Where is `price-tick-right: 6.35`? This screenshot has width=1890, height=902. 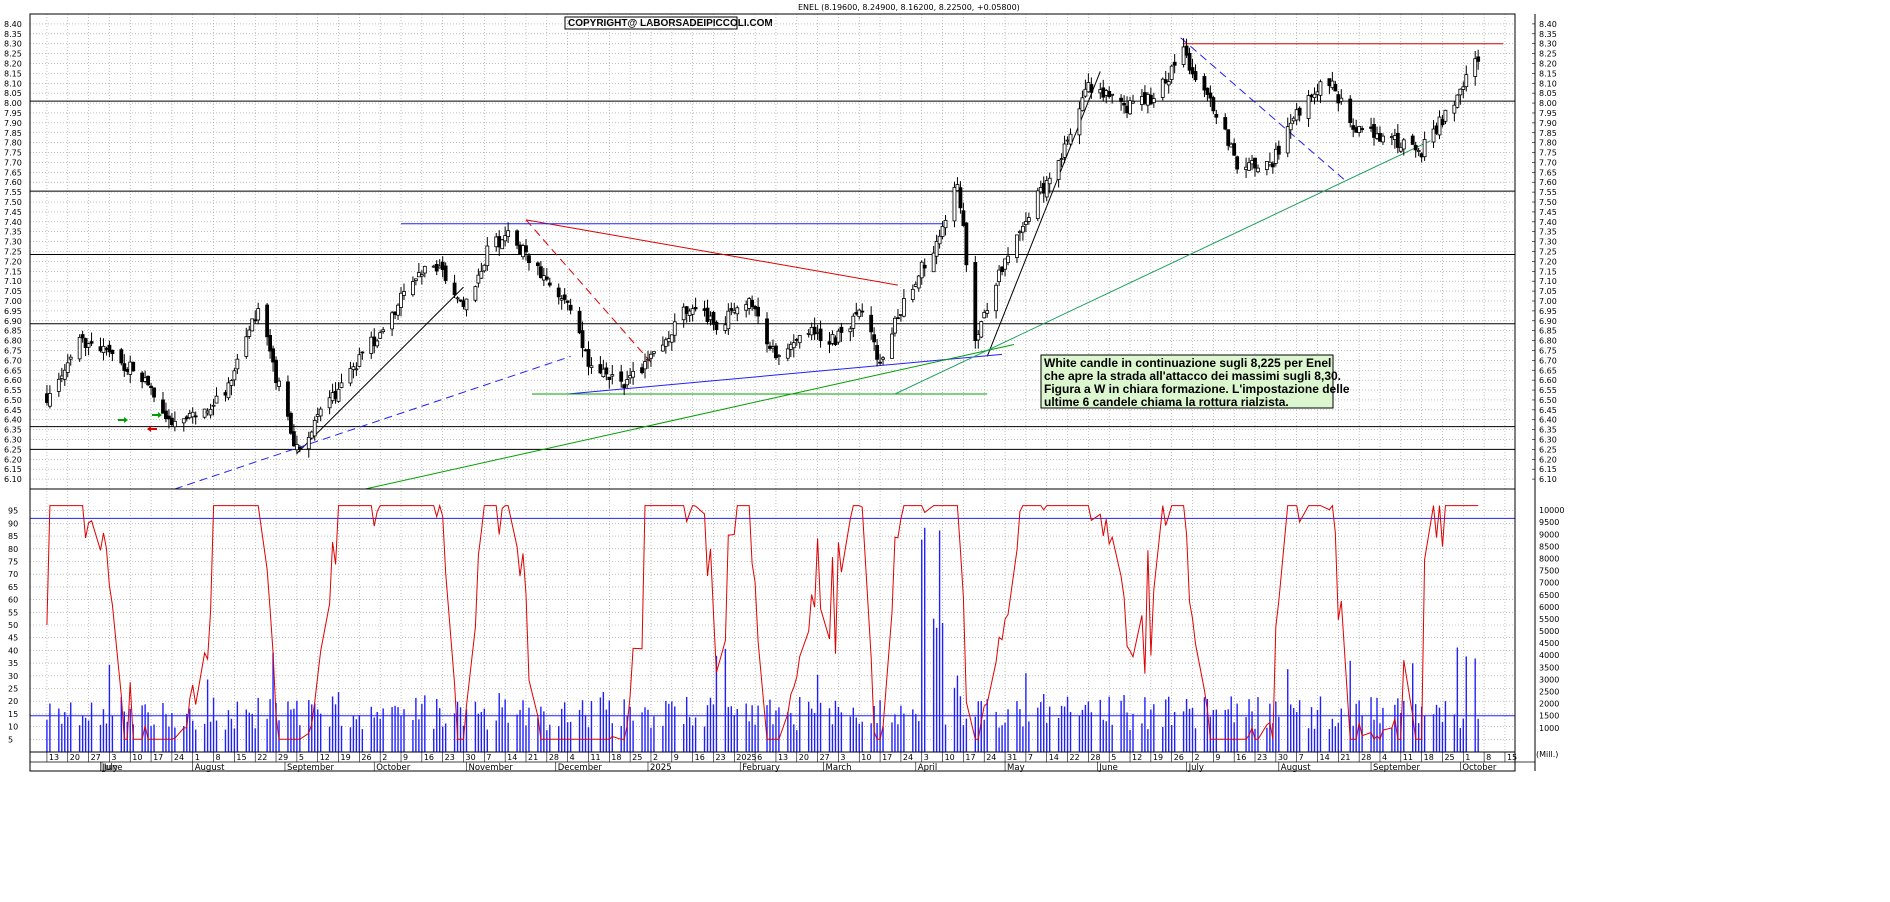 price-tick-right: 6.35 is located at coordinates (1548, 430).